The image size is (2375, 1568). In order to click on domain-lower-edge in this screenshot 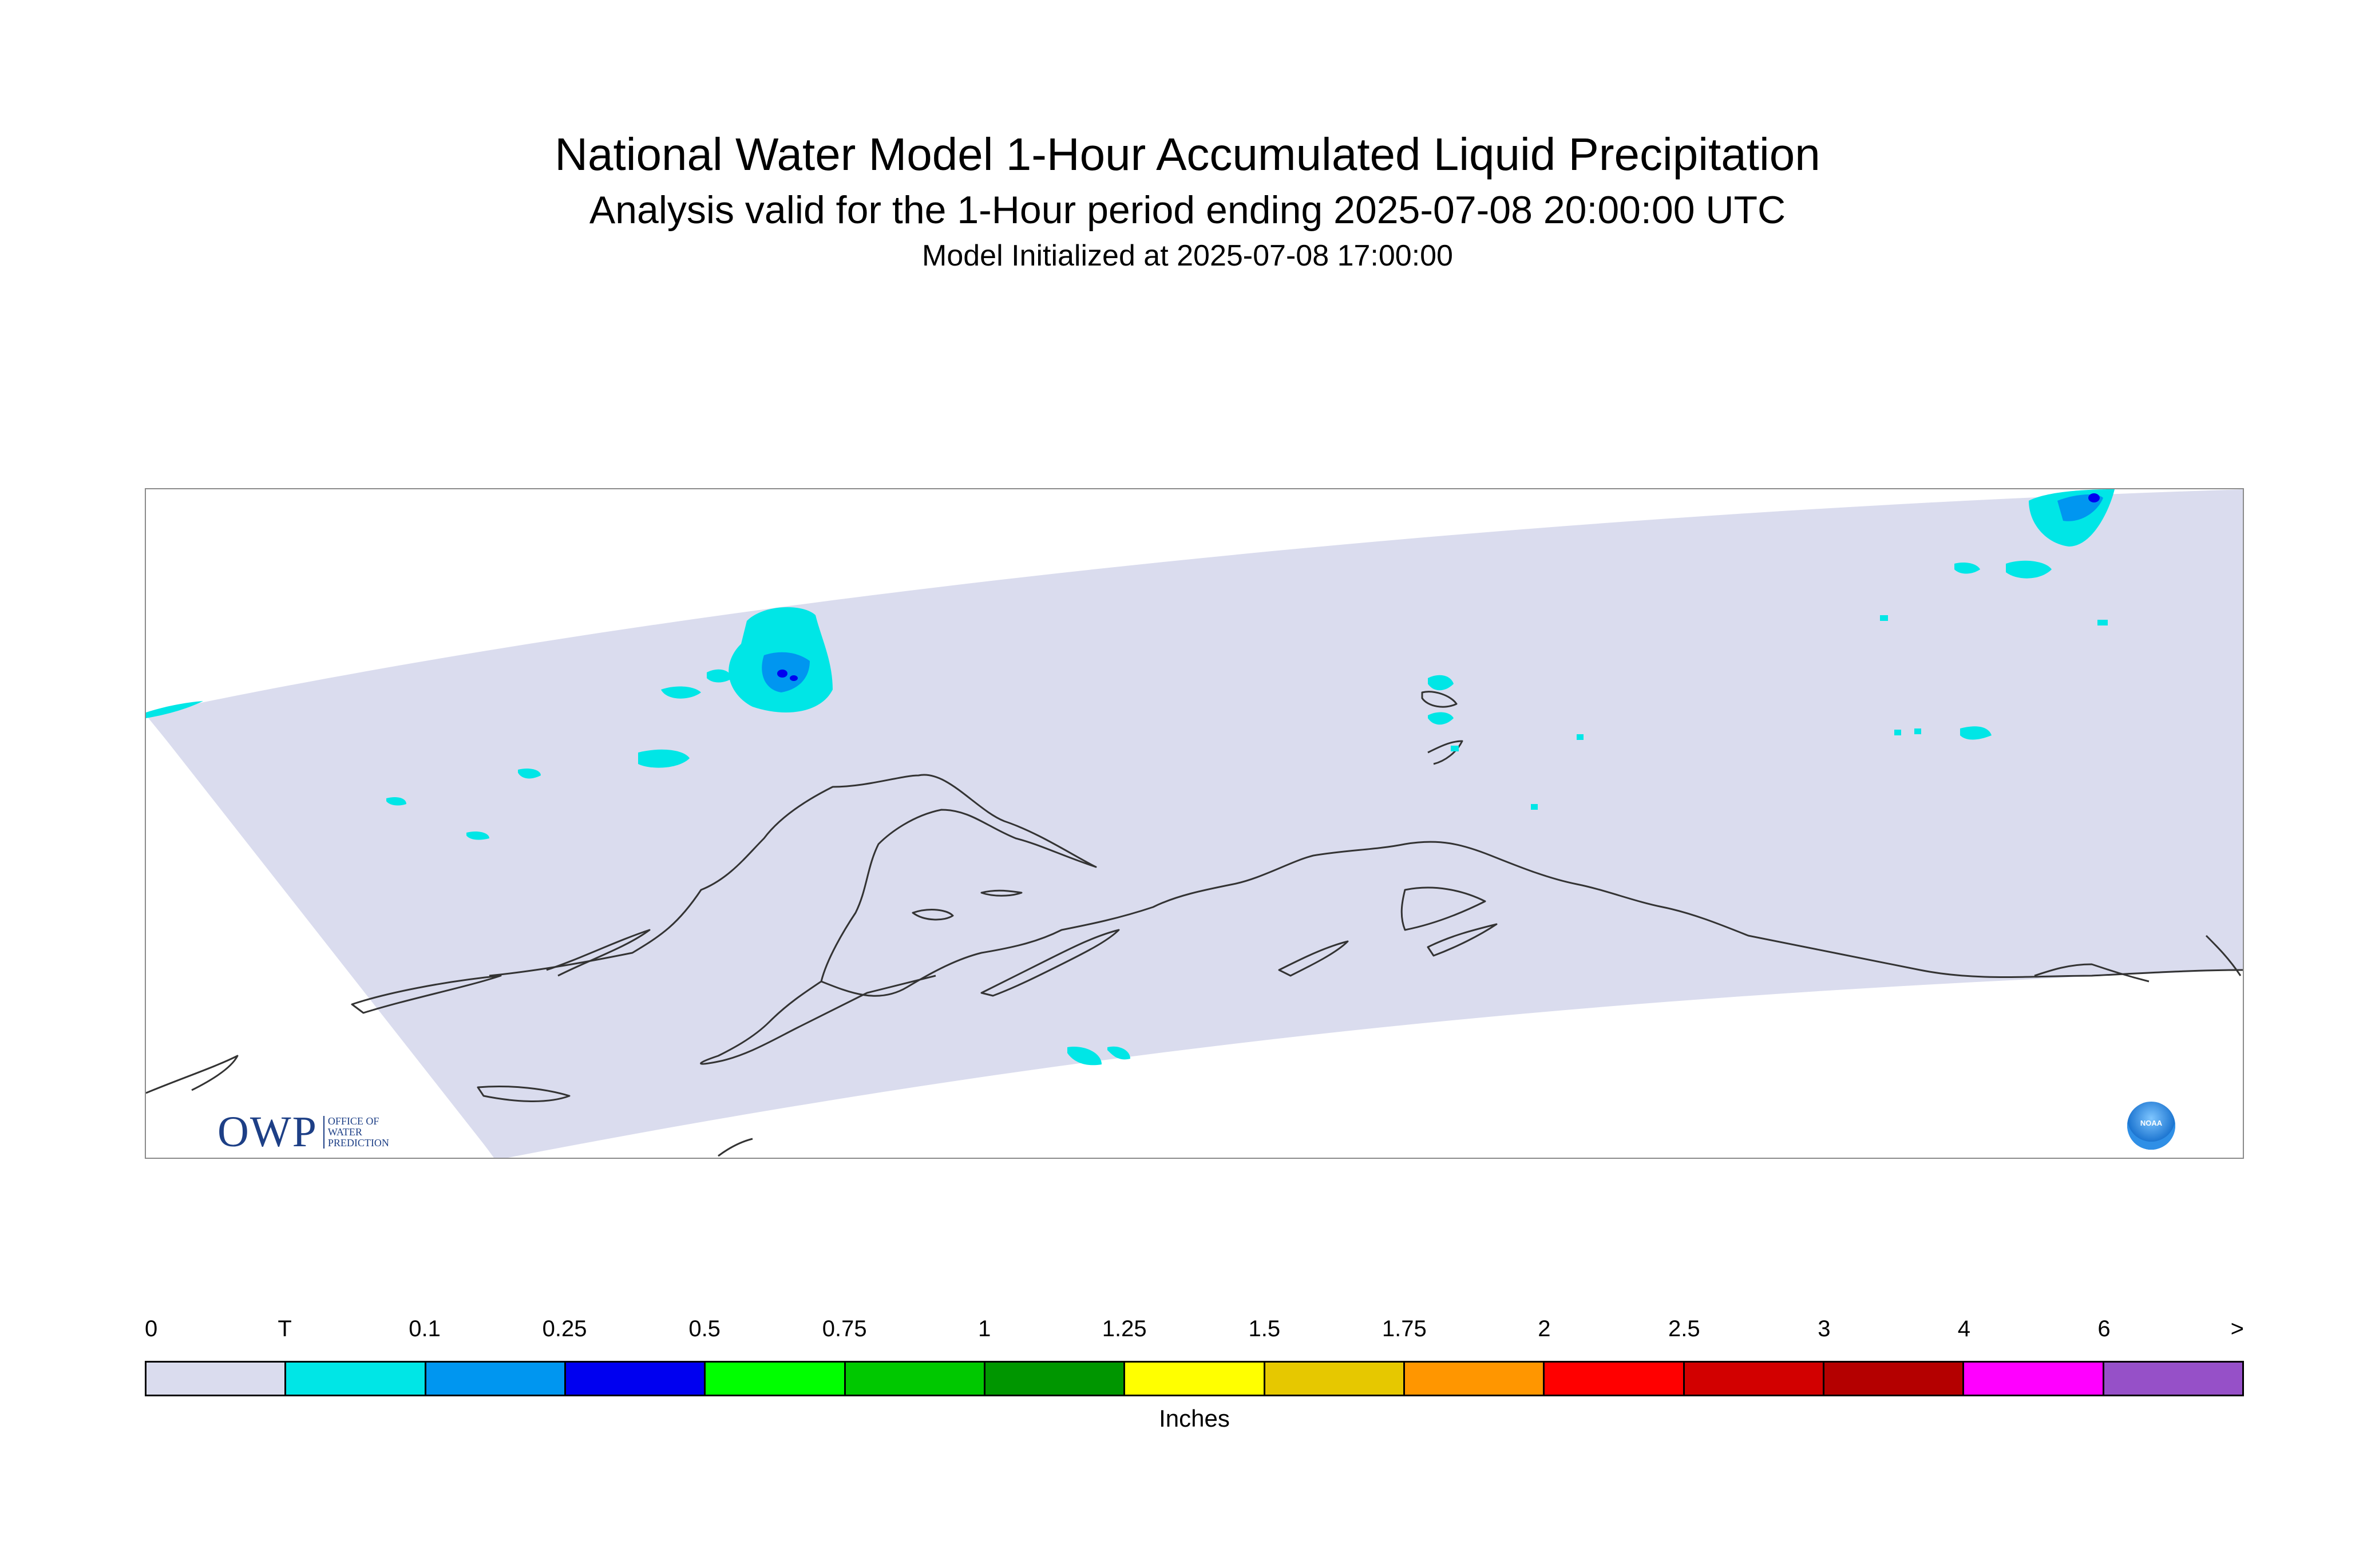, I will do `click(321, 936)`.